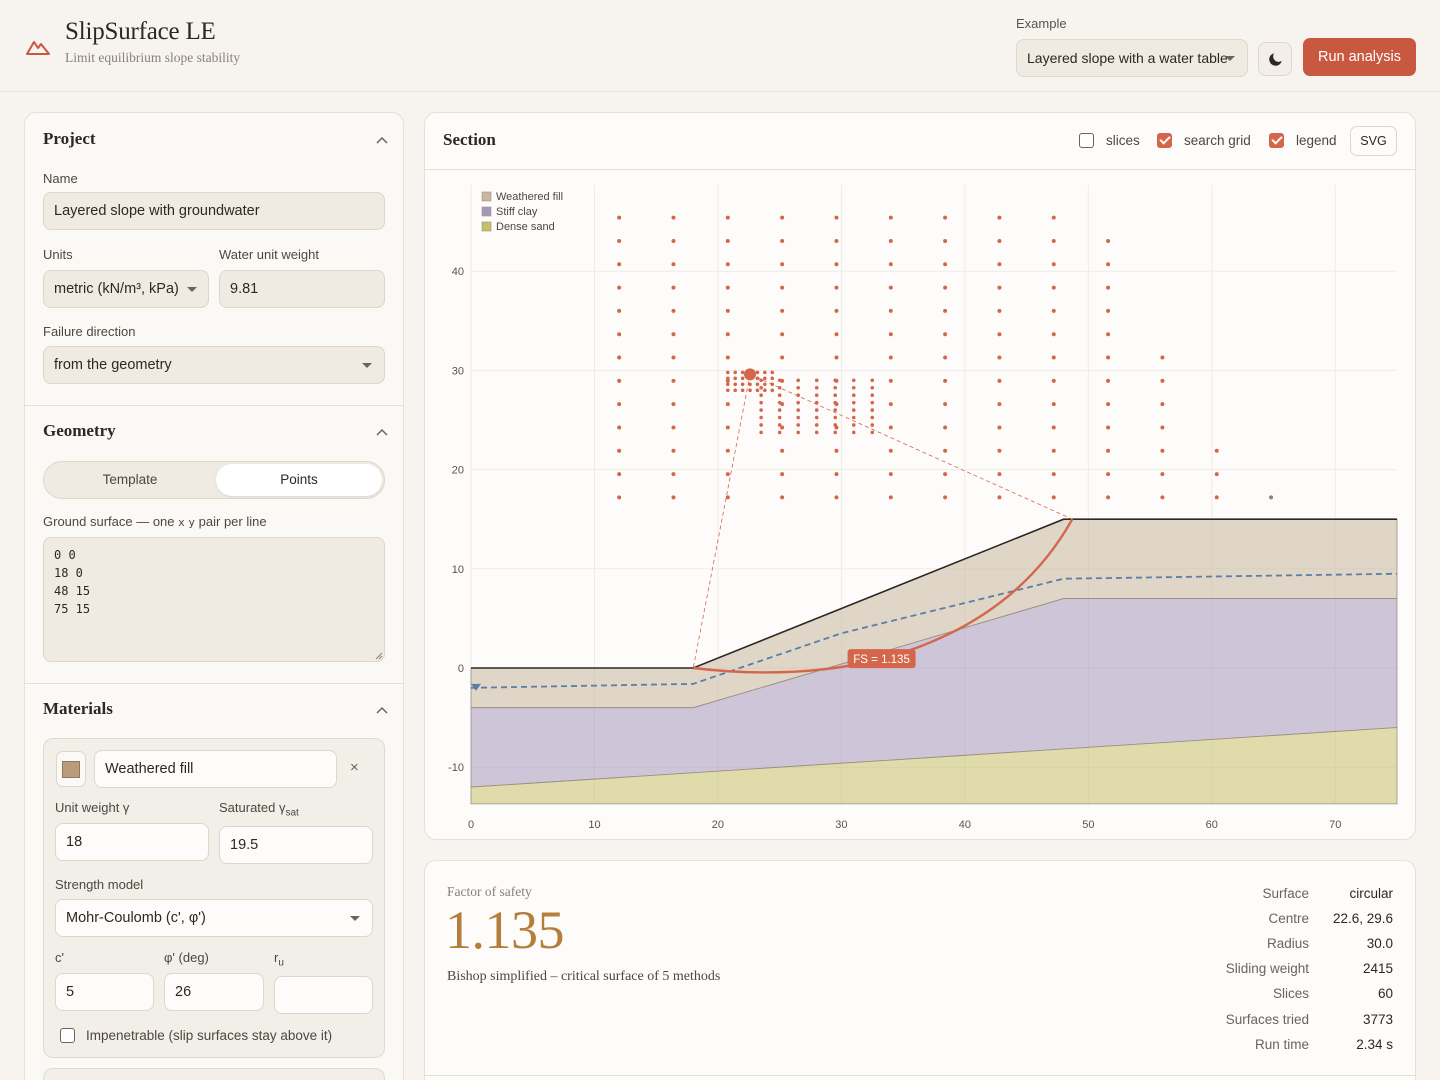 The width and height of the screenshot is (1440, 1080). I want to click on legend-label: Weathered fill, so click(529, 197).